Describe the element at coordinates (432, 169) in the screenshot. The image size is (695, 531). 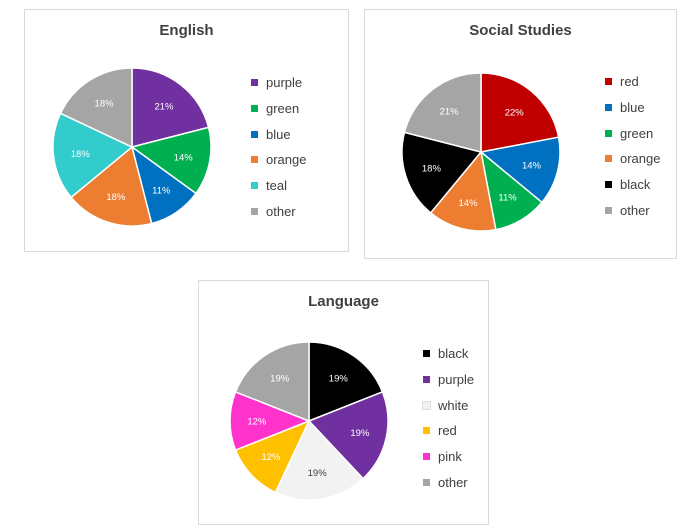
I see `data-label-black: 18%` at that location.